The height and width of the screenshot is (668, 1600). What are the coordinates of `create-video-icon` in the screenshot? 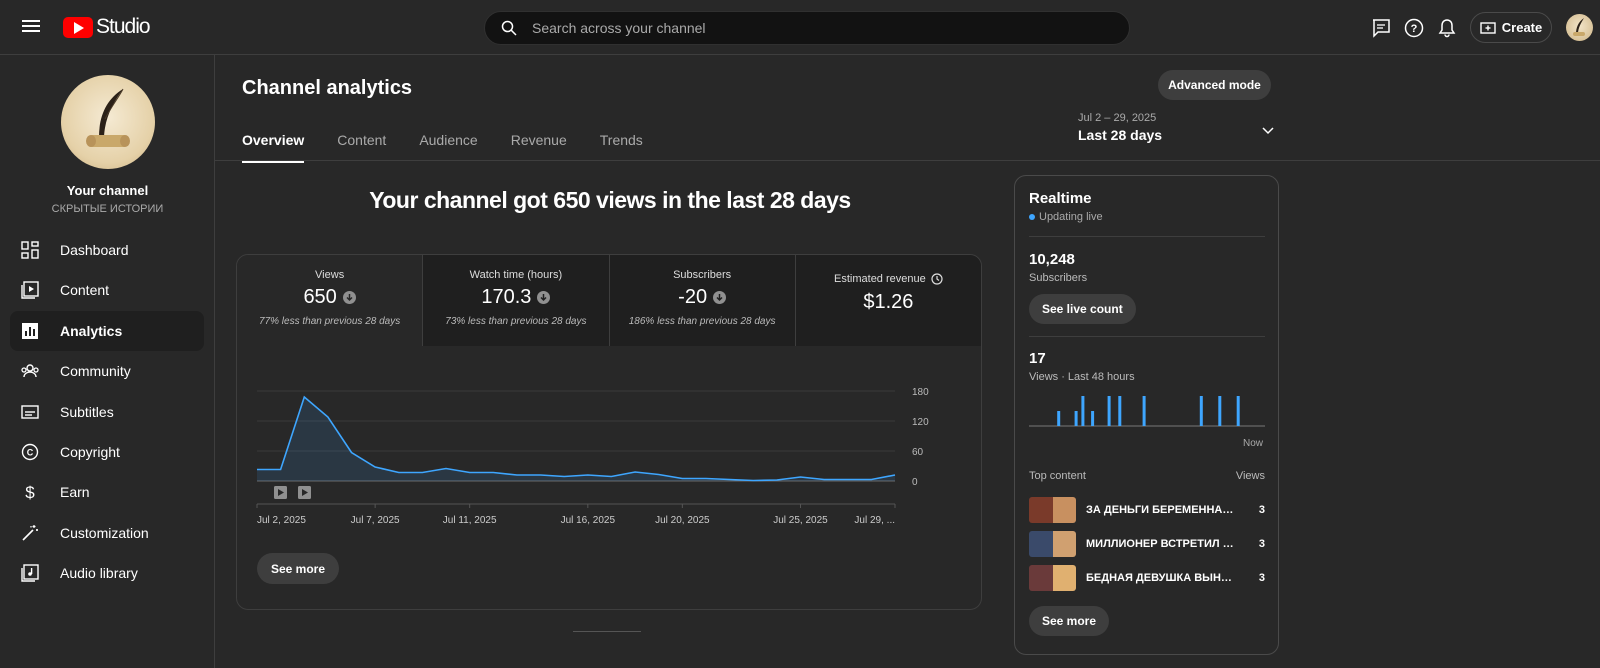 It's located at (1488, 27).